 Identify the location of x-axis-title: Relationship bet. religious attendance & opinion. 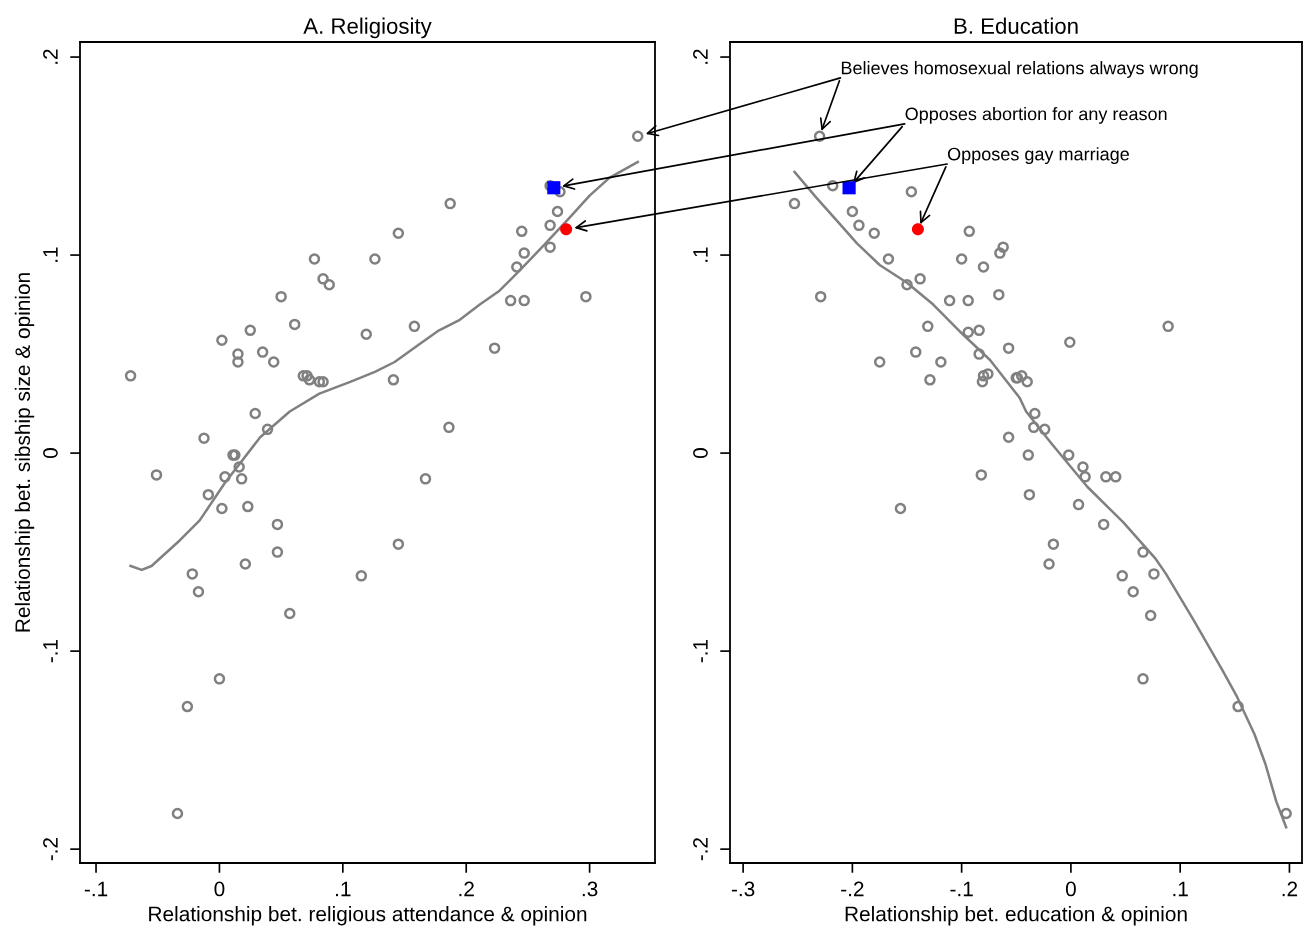
(368, 916).